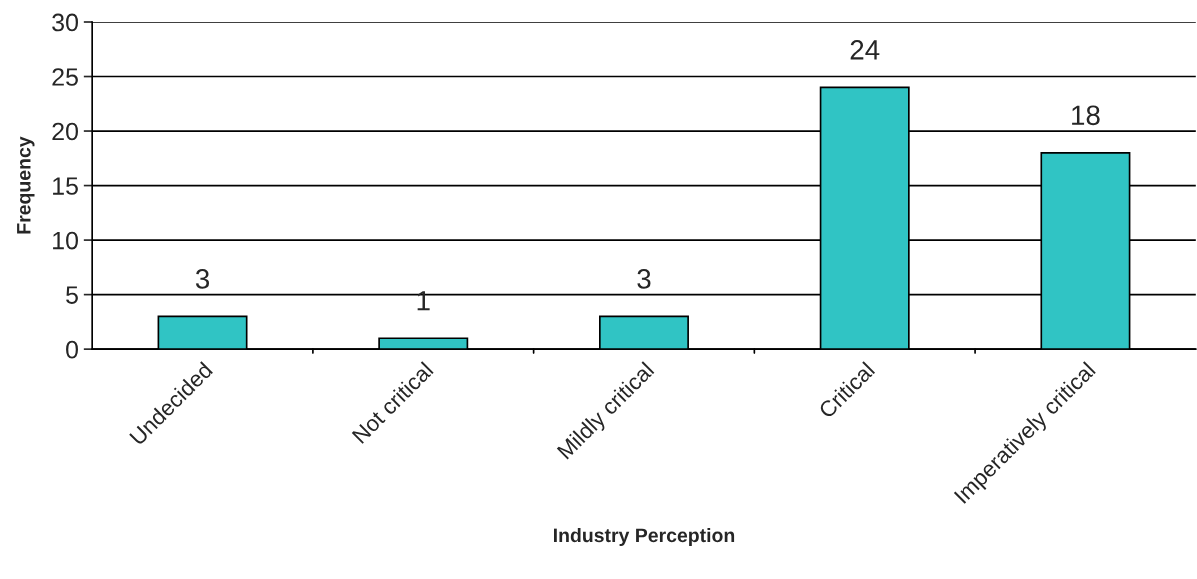 The height and width of the screenshot is (579, 1197). Describe the element at coordinates (72, 295) in the screenshot. I see `y-tick-label: 5` at that location.